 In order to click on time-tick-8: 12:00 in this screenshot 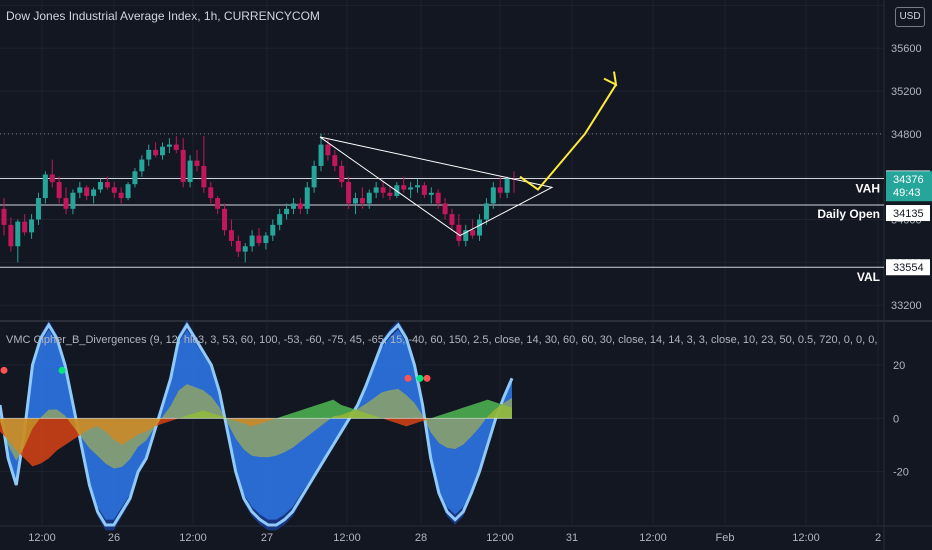, I will do `click(653, 538)`.